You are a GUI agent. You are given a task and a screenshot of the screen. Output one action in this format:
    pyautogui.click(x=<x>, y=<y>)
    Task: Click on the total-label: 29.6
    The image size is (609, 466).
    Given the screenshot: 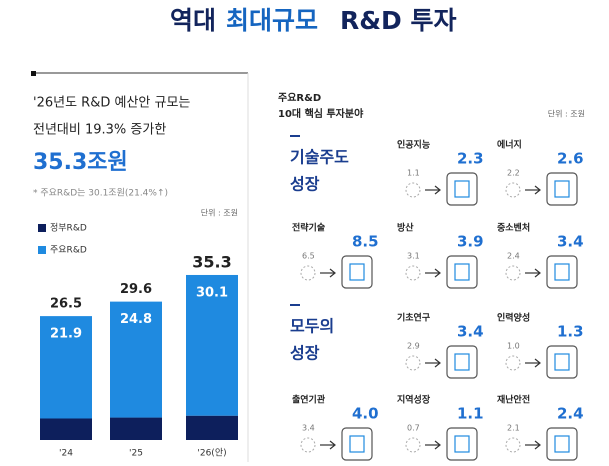 What is the action you would take?
    pyautogui.click(x=136, y=289)
    